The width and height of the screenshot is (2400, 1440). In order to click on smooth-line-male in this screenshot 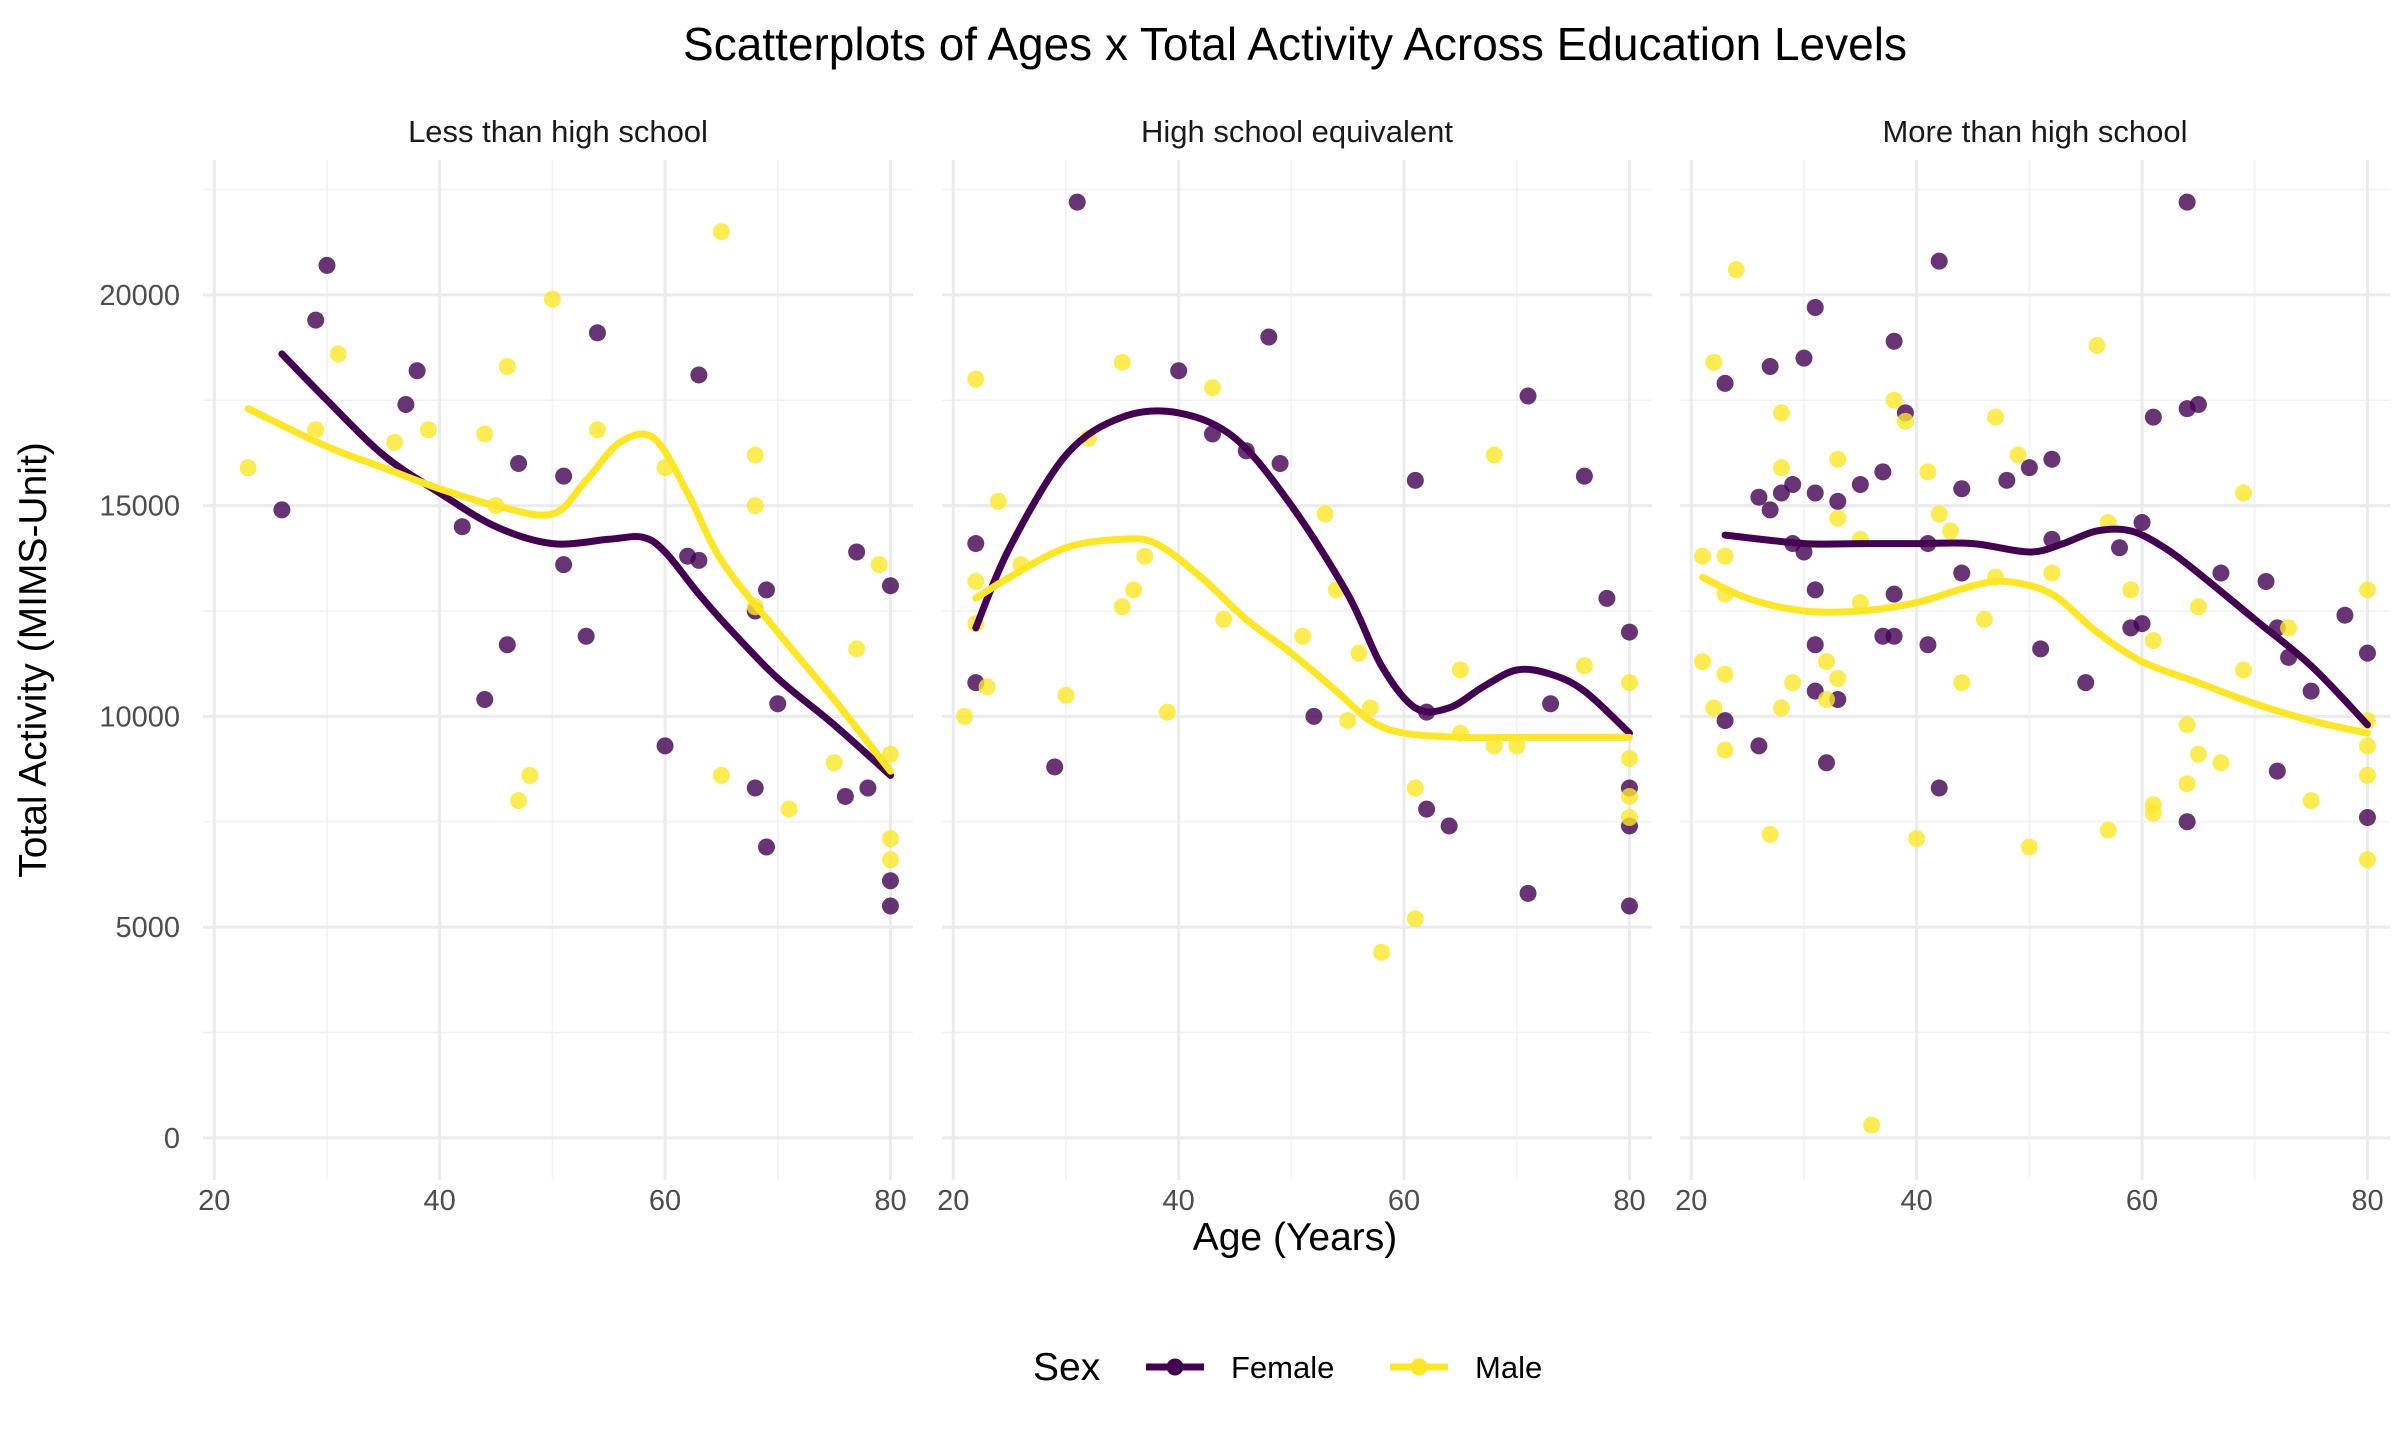, I will do `click(2035, 655)`.